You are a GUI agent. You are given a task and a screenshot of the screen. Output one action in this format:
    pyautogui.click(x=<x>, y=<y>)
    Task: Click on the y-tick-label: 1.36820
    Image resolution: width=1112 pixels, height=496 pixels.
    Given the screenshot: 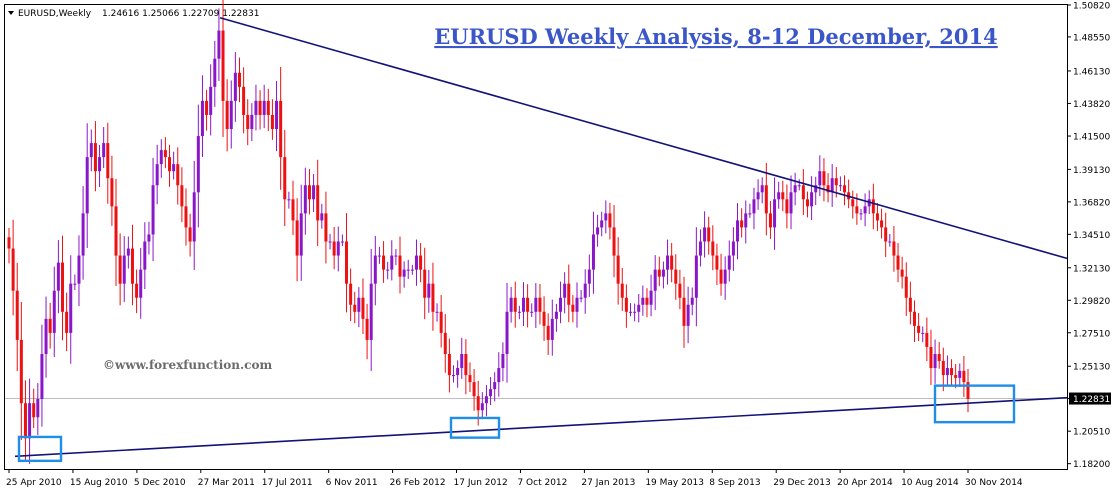 What is the action you would take?
    pyautogui.click(x=1091, y=203)
    